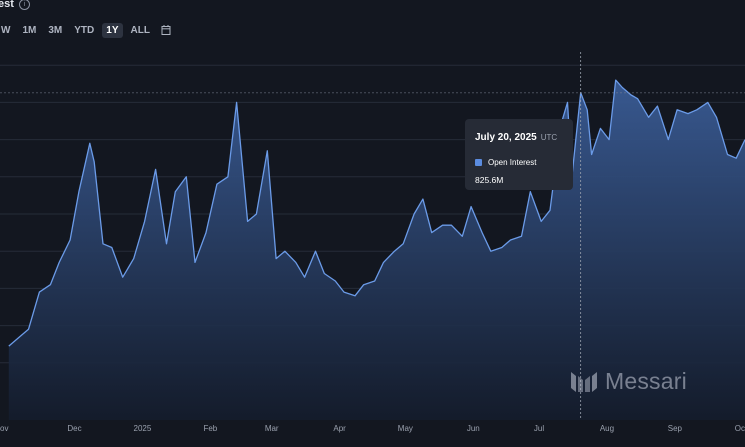 This screenshot has width=745, height=447. I want to click on range-button-ytd: YTD, so click(84, 30).